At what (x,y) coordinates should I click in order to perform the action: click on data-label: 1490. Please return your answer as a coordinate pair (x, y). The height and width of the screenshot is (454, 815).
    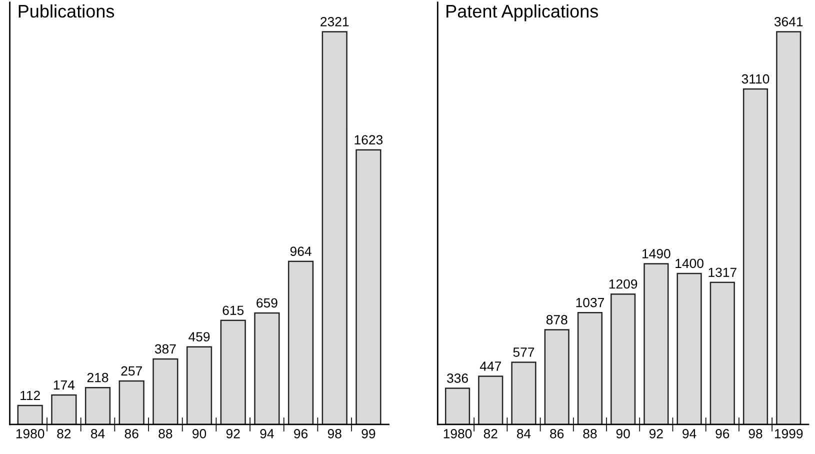
    Looking at the image, I should click on (656, 253).